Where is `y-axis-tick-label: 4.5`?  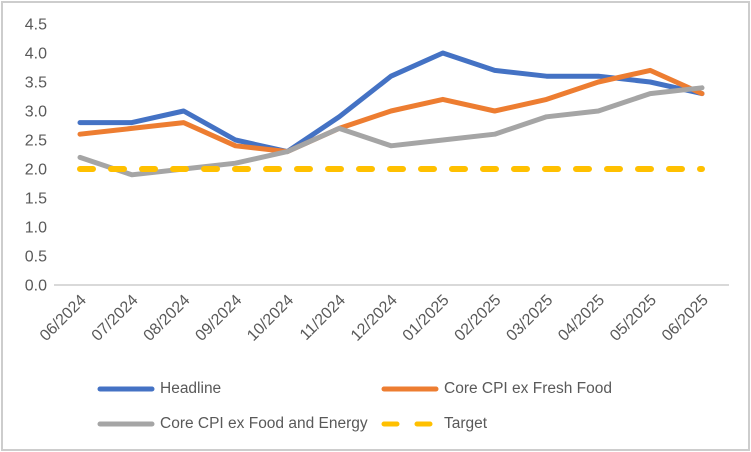
y-axis-tick-label: 4.5 is located at coordinates (36, 25).